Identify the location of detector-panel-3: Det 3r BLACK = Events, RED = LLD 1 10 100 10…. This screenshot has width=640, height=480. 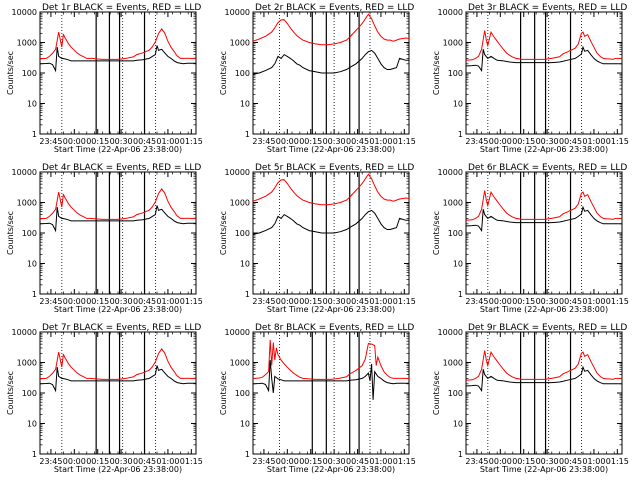
(530, 78).